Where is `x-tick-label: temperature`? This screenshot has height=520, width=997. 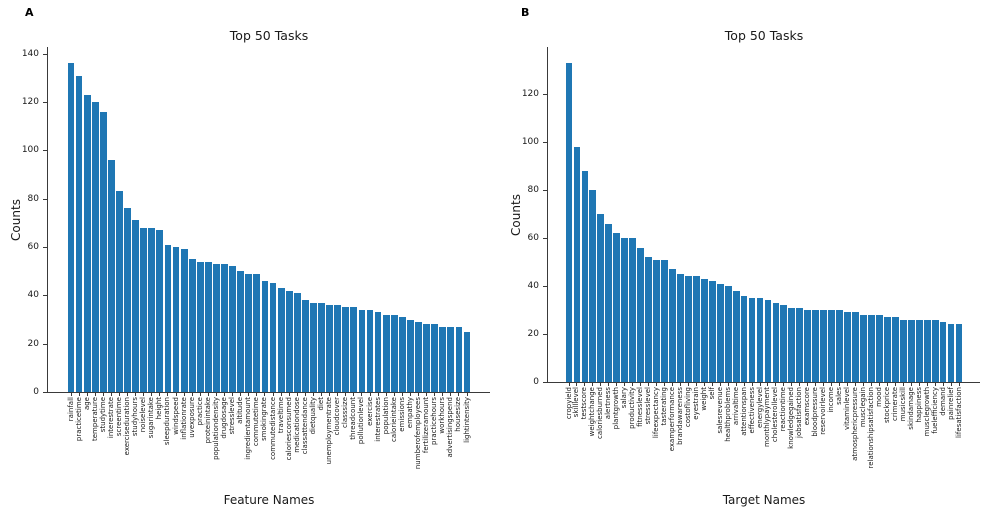 x-tick-label: temperature is located at coordinates (94, 419).